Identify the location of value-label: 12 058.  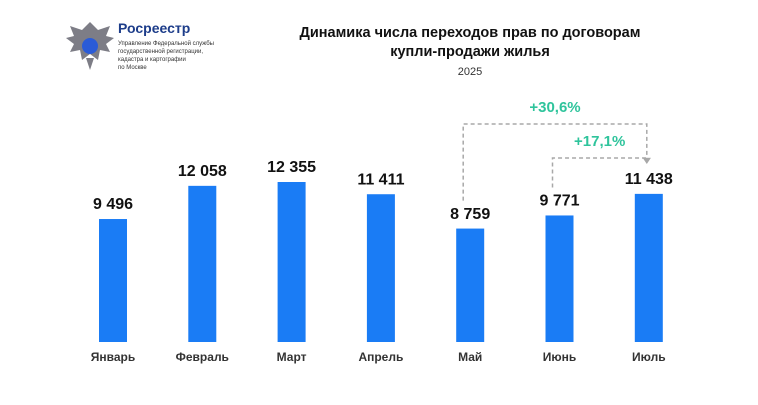
(202, 171).